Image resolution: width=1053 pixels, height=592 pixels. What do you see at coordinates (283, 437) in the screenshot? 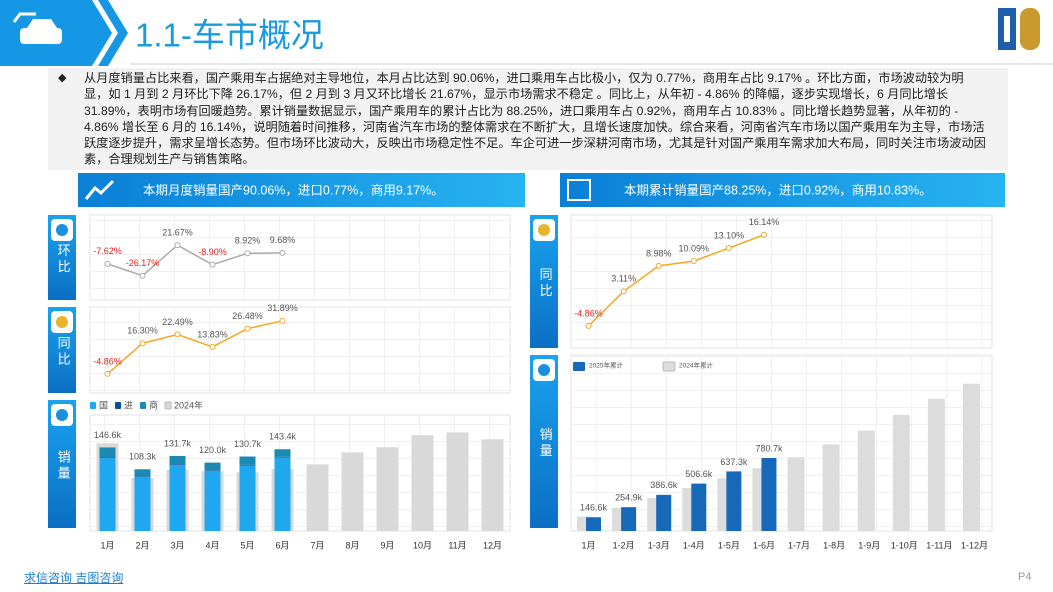
I see `total-label: 143.4k` at bounding box center [283, 437].